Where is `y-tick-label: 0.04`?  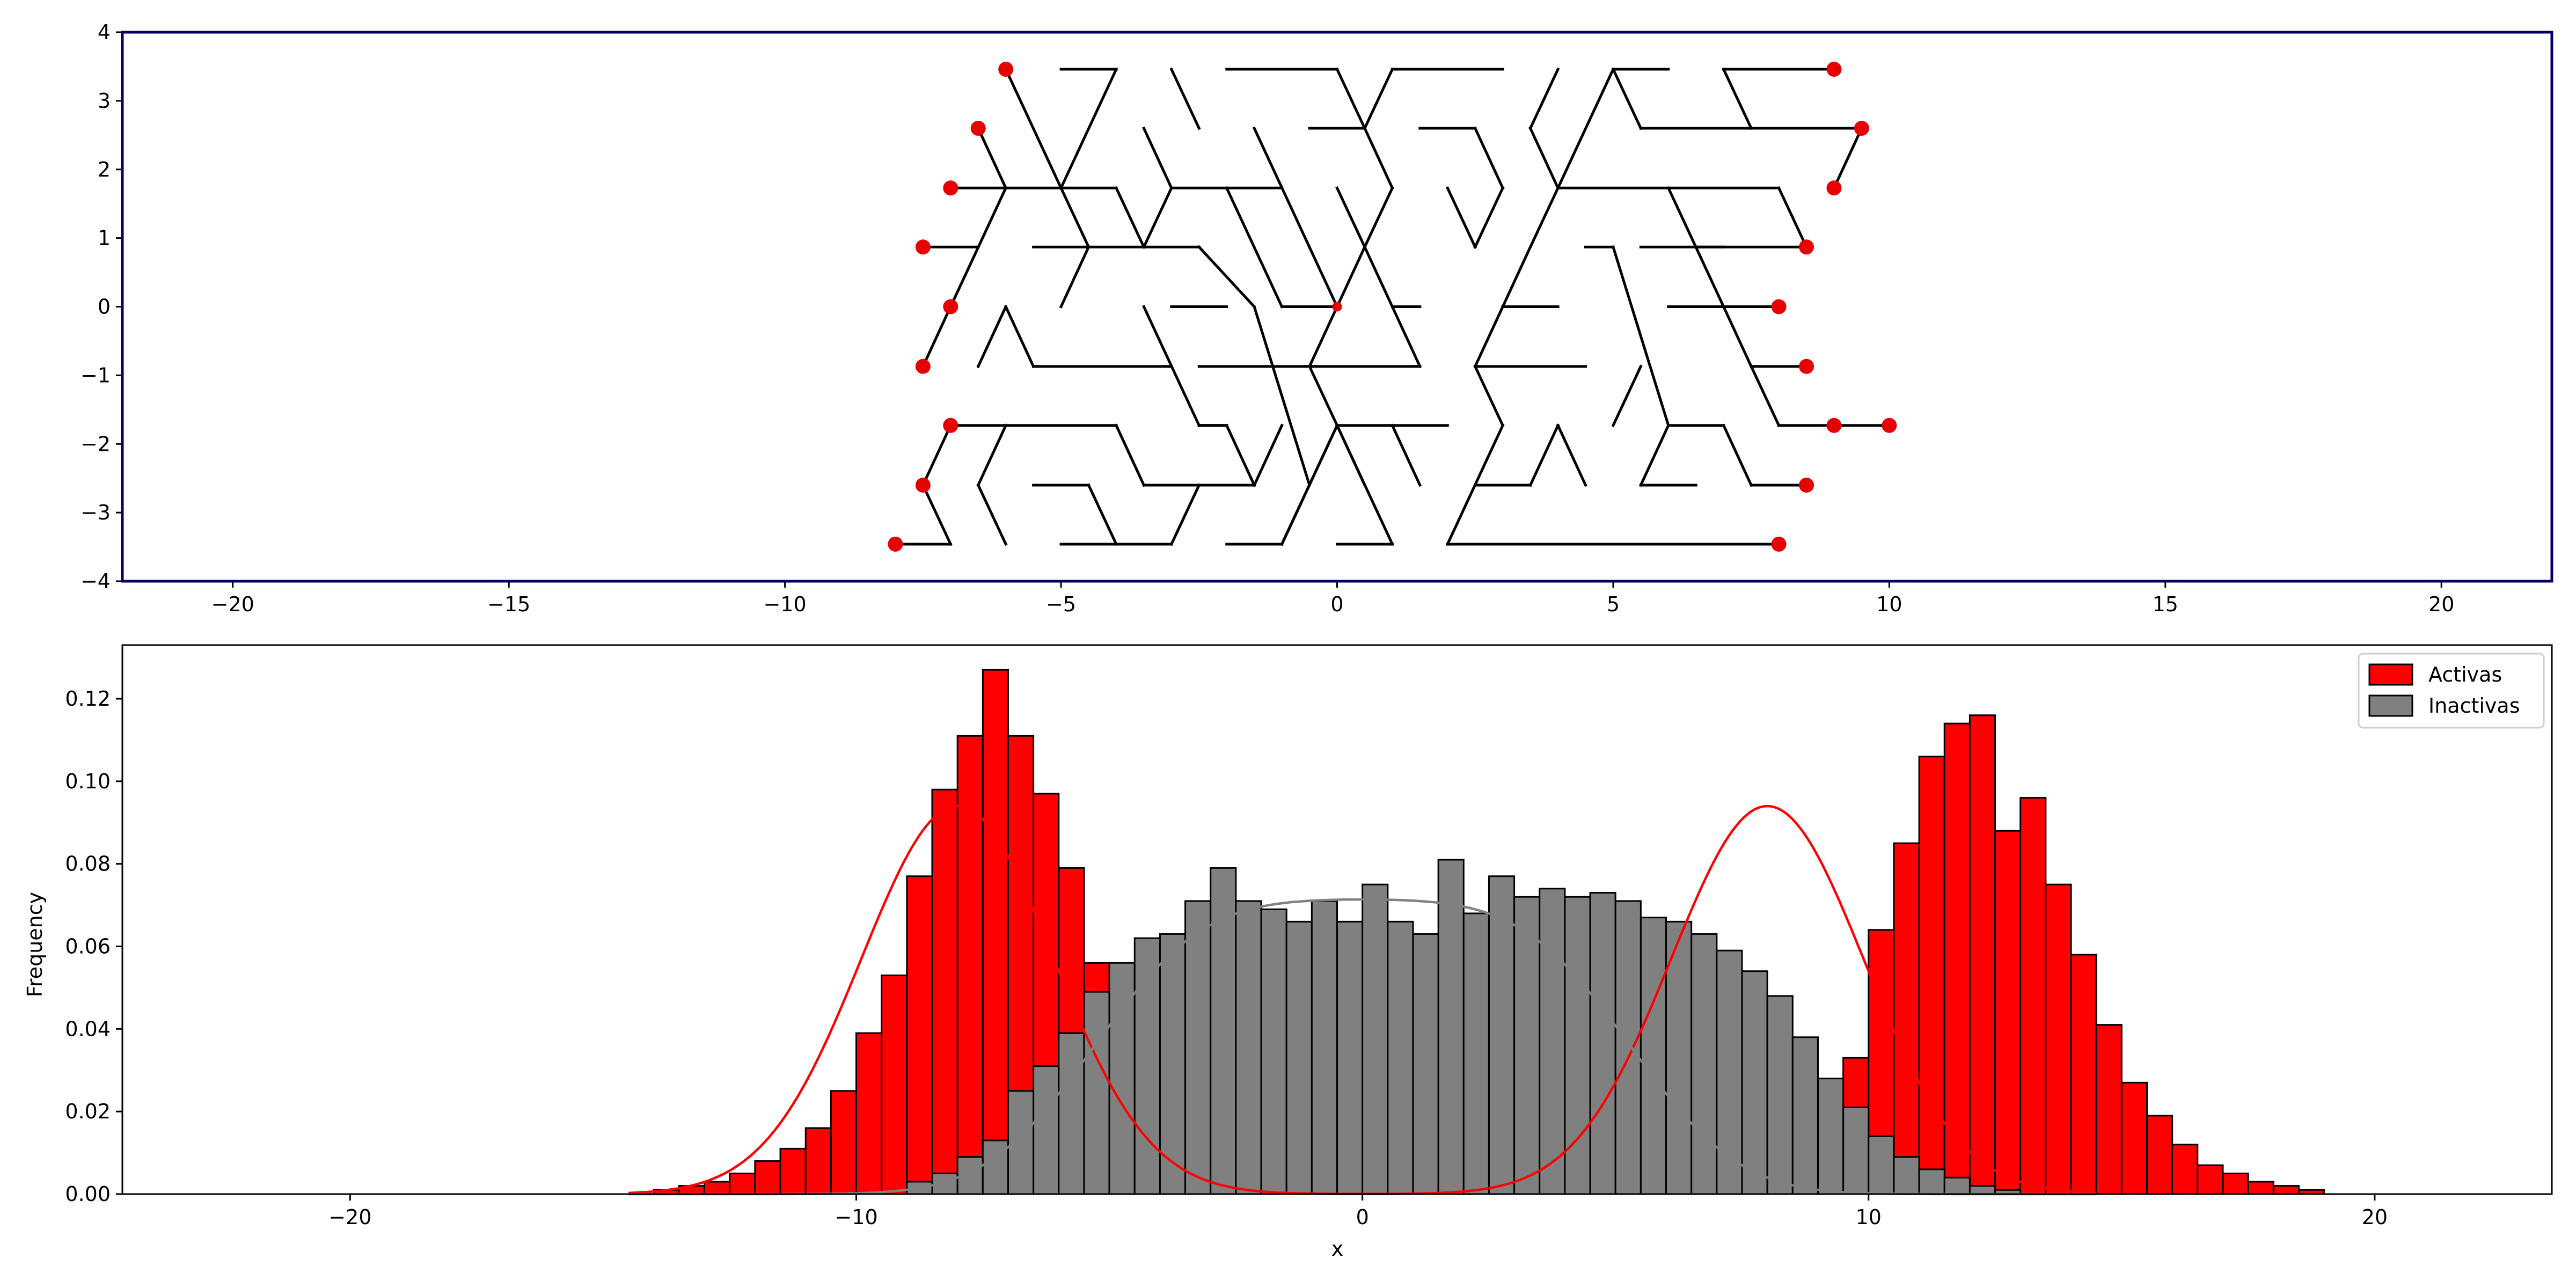
y-tick-label: 0.04 is located at coordinates (88, 1029).